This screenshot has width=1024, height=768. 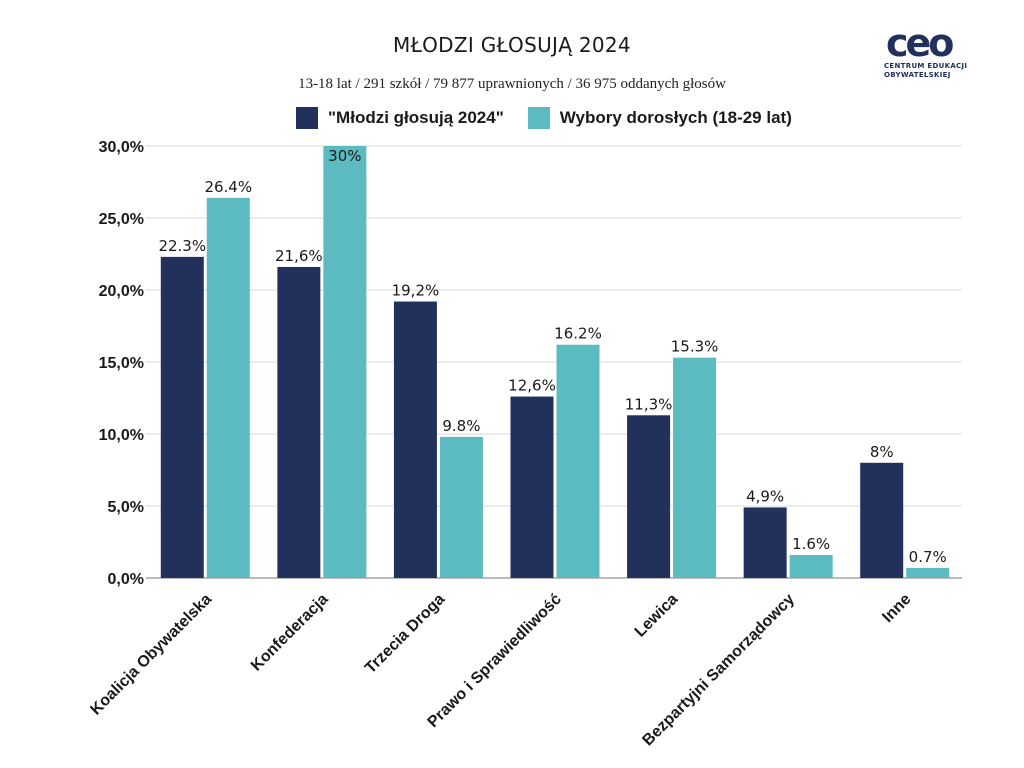 I want to click on x-tick-label: Koalicja Obywatelska, so click(x=151, y=655).